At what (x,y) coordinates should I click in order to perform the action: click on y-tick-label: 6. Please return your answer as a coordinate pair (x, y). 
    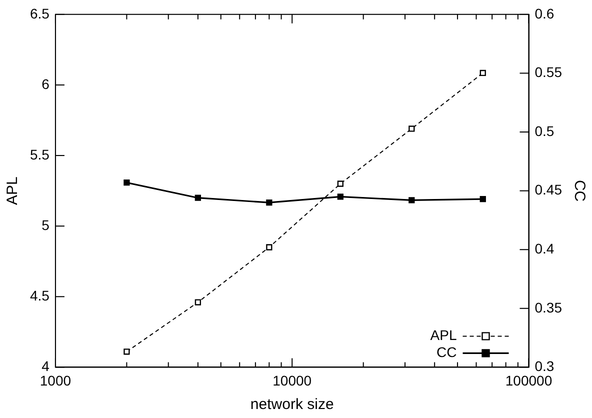
    Looking at the image, I should click on (46, 84).